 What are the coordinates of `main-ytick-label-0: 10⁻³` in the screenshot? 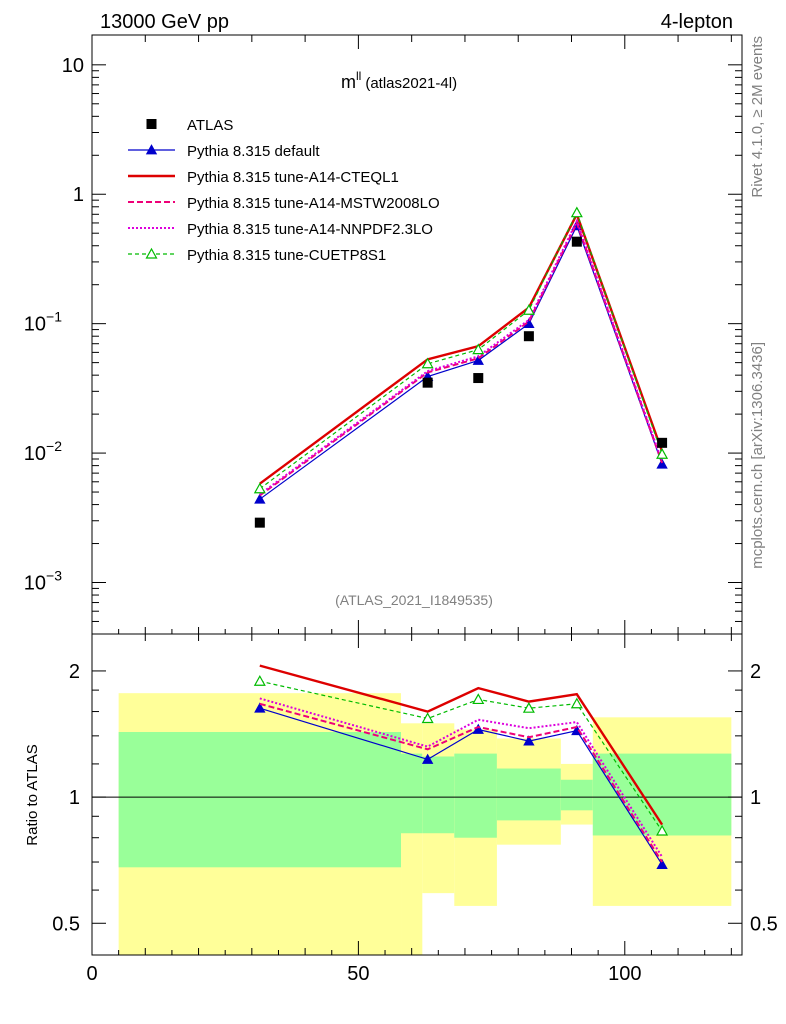 It's located at (43, 580).